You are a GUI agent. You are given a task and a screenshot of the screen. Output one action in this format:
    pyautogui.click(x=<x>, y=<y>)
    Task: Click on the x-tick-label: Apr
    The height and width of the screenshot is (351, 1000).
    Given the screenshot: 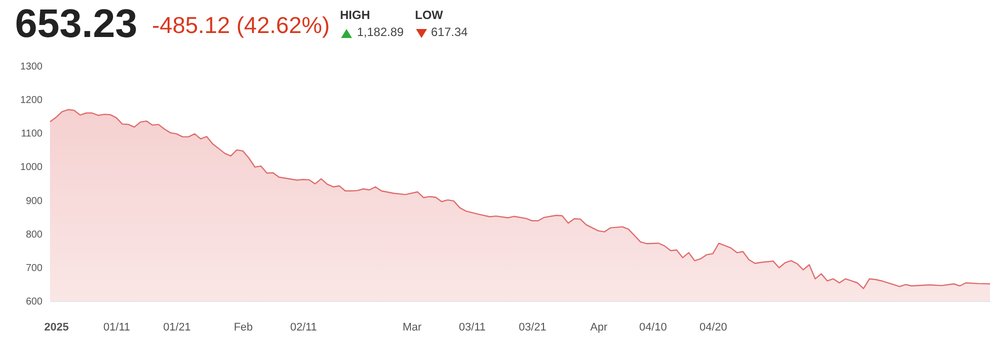 What is the action you would take?
    pyautogui.click(x=599, y=328)
    